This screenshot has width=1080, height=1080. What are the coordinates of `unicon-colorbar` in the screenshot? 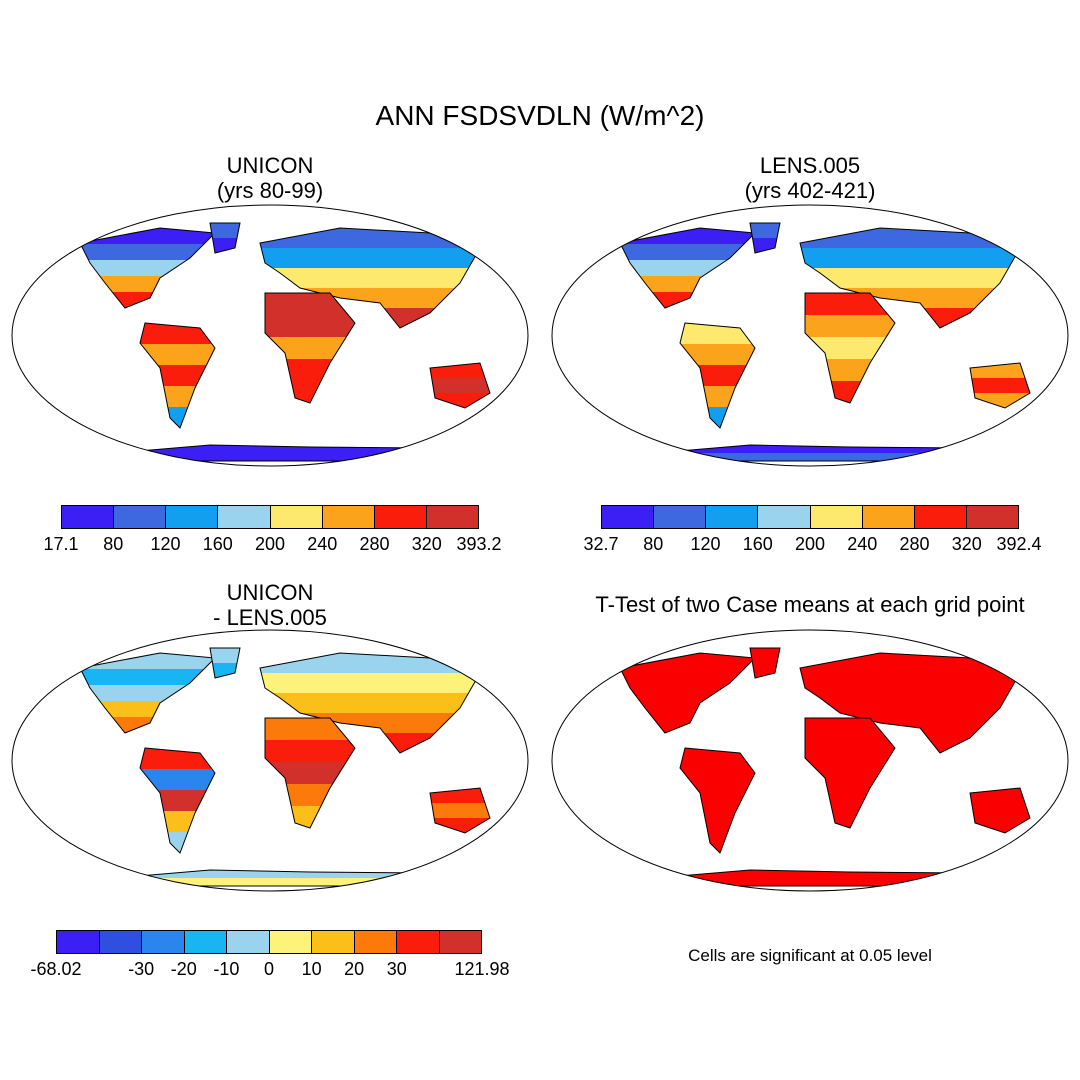 It's located at (270, 517).